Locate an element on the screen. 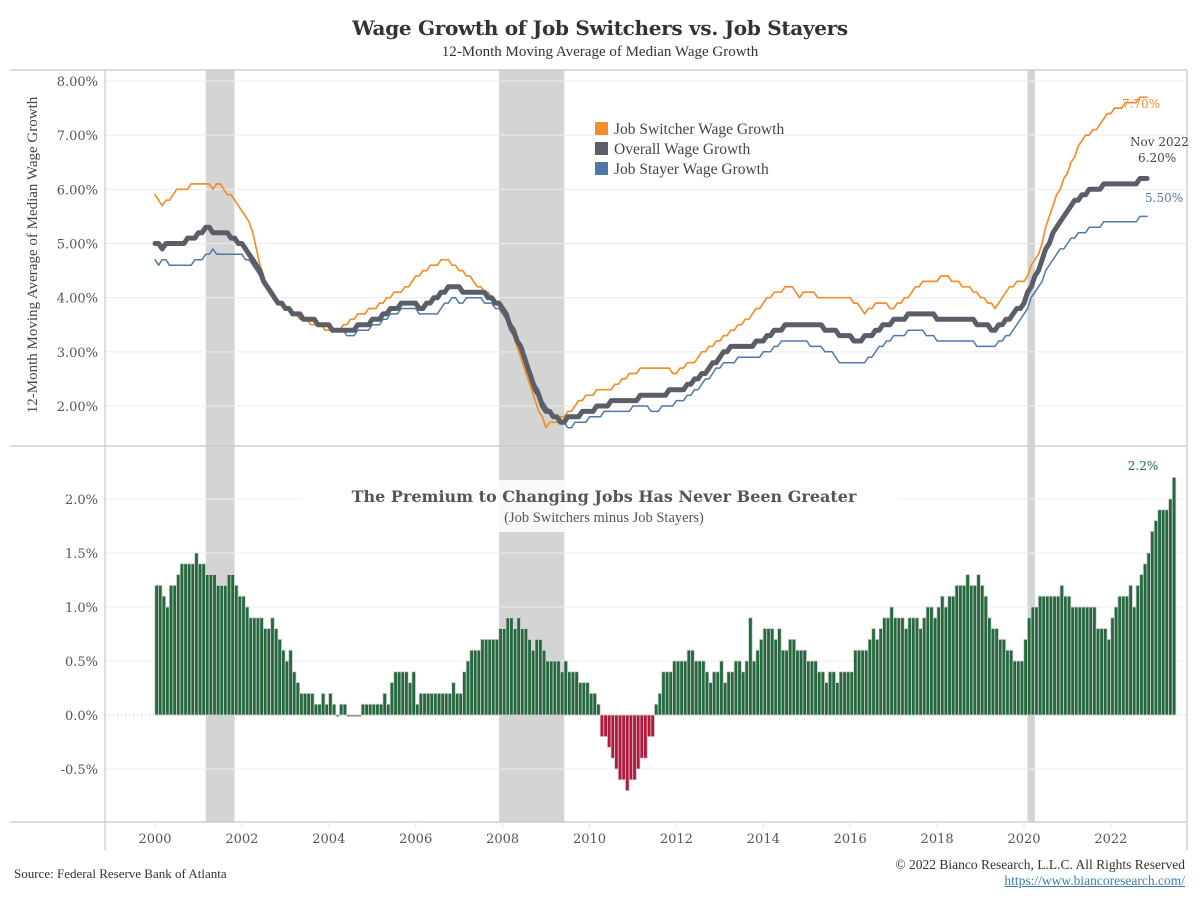 This screenshot has width=1200, height=900. y-tick-label: 2.0% is located at coordinates (81, 500).